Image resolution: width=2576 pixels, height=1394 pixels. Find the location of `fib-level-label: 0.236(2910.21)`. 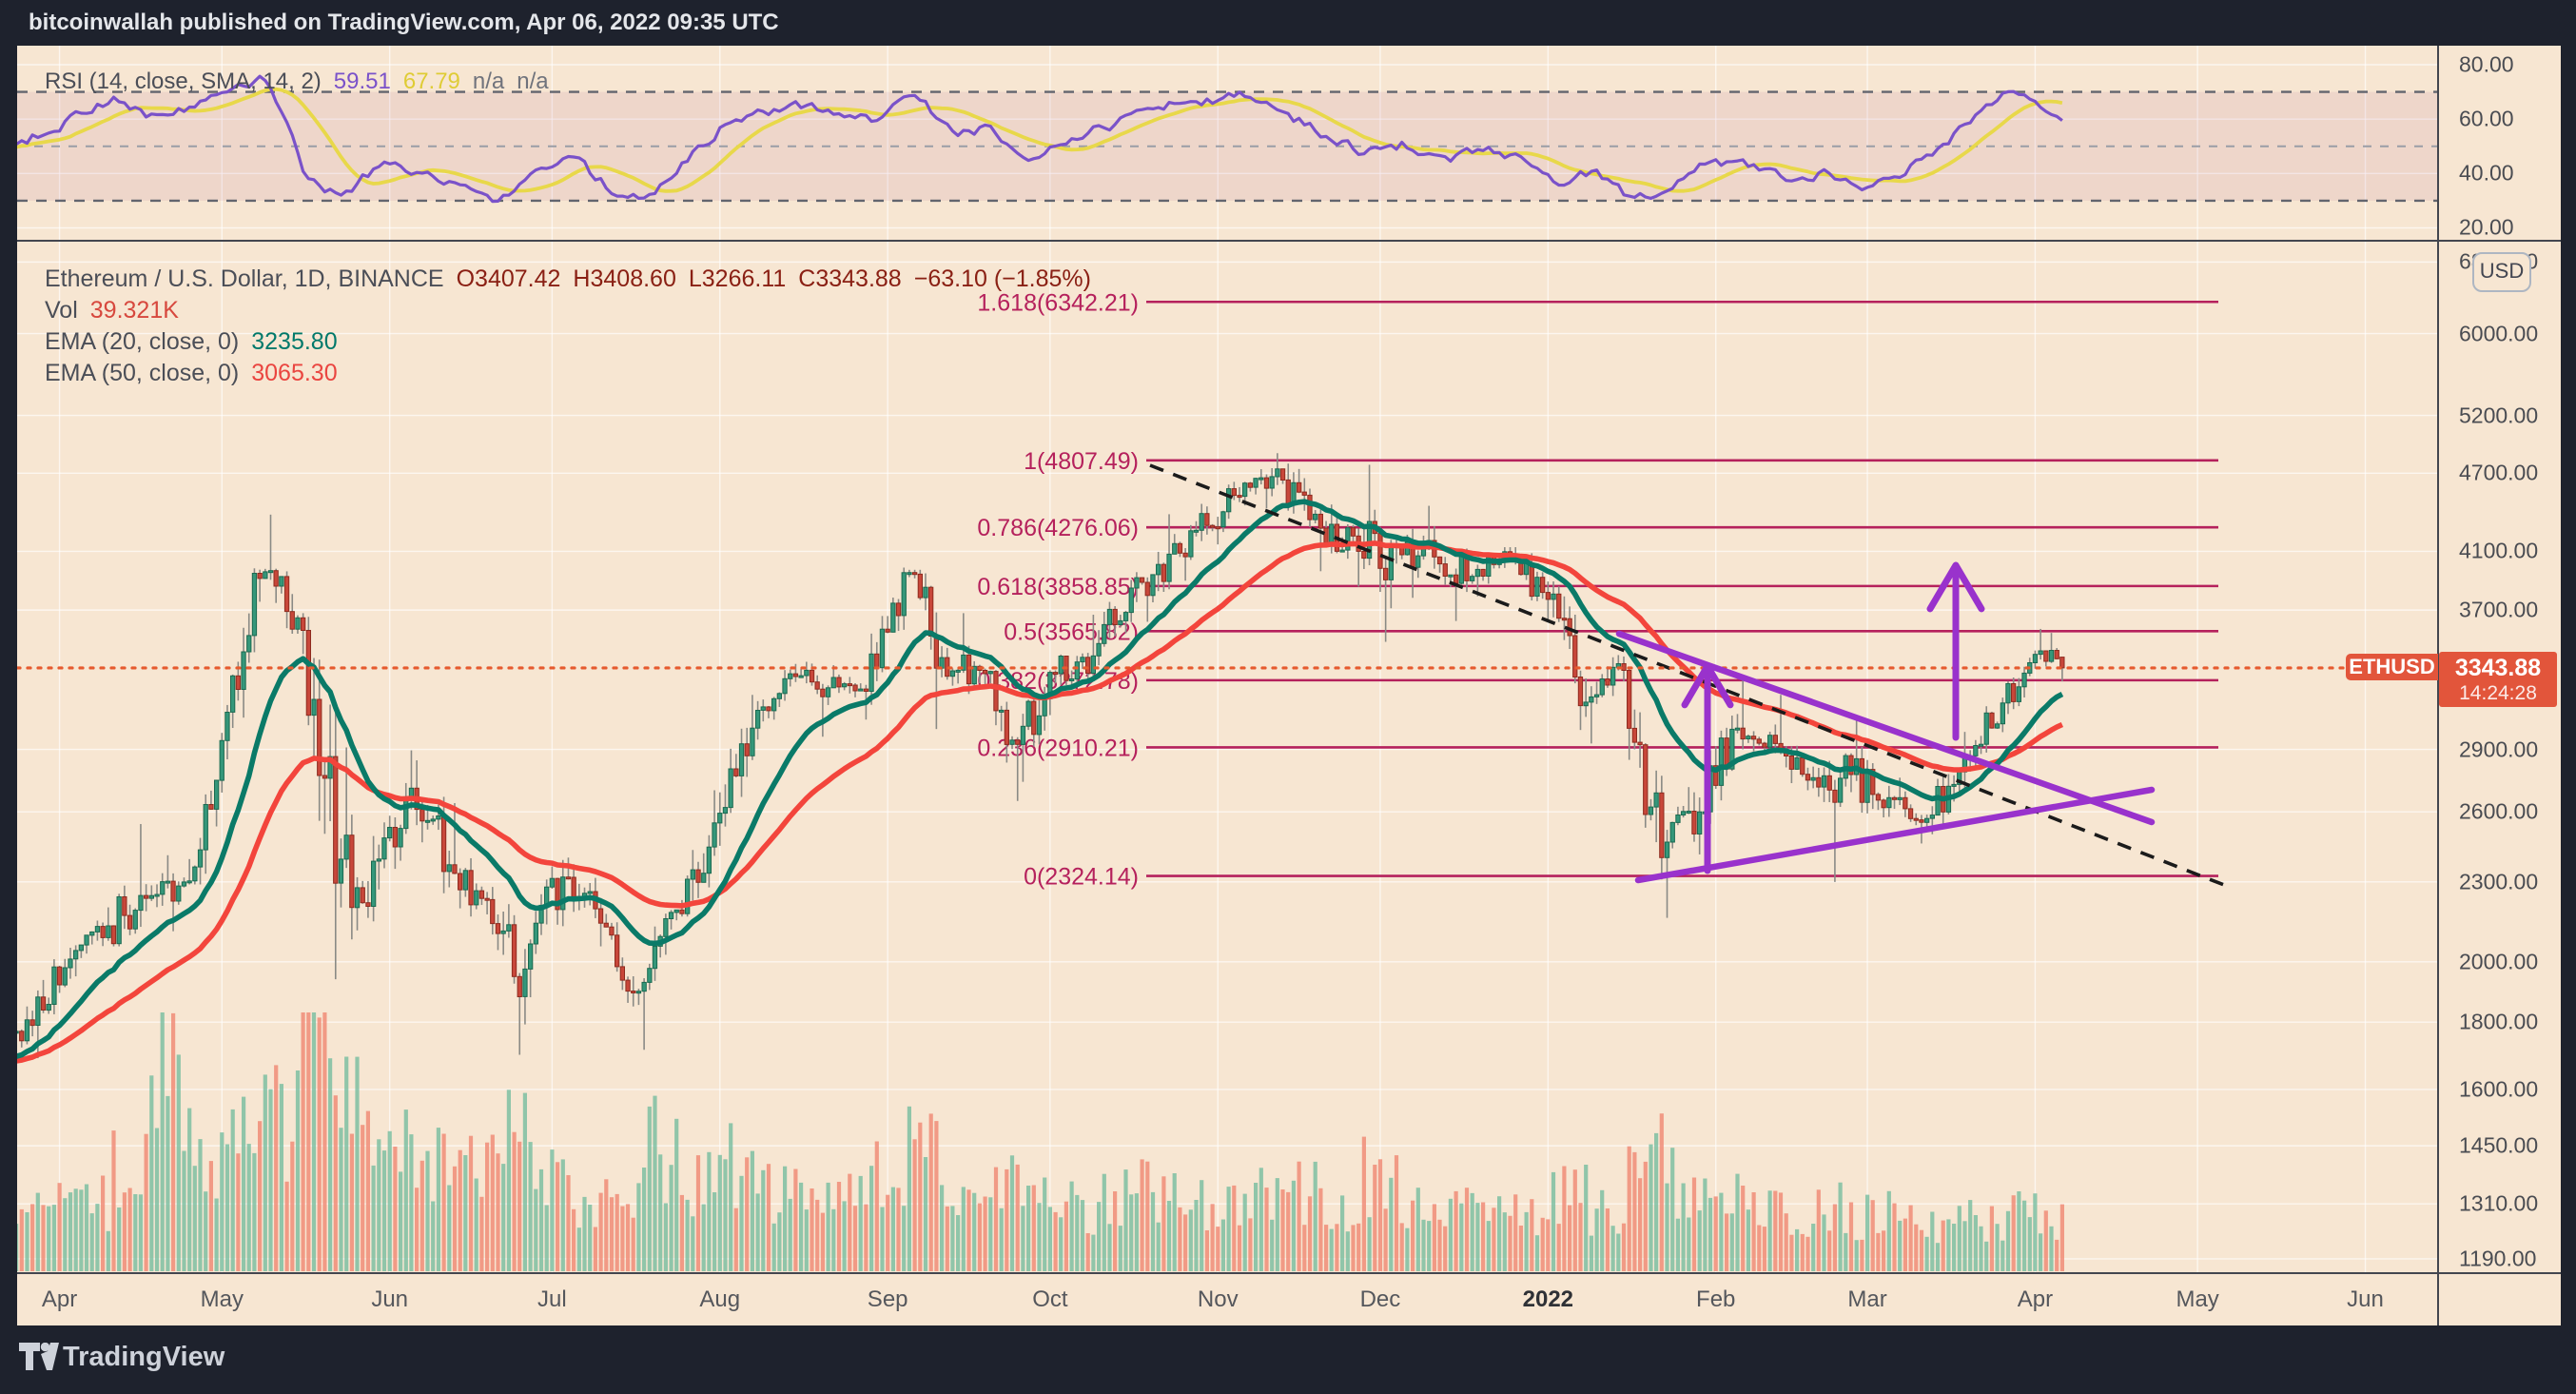

fib-level-label: 0.236(2910.21) is located at coordinates (1058, 748).